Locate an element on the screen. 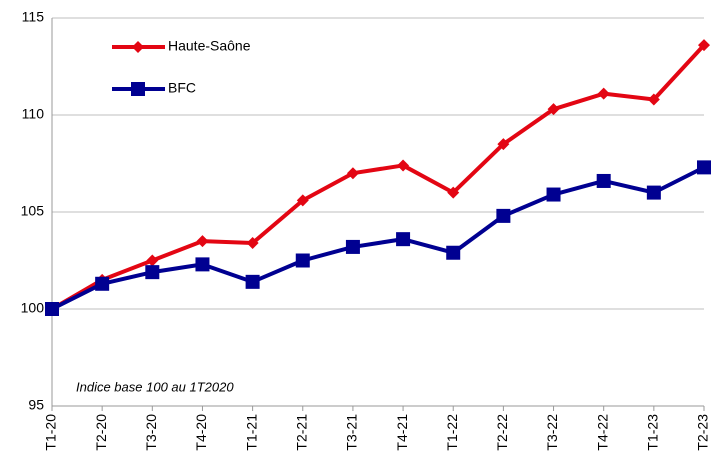 This screenshot has height=469, width=711. legend-label: Haute-Saône is located at coordinates (209, 46).